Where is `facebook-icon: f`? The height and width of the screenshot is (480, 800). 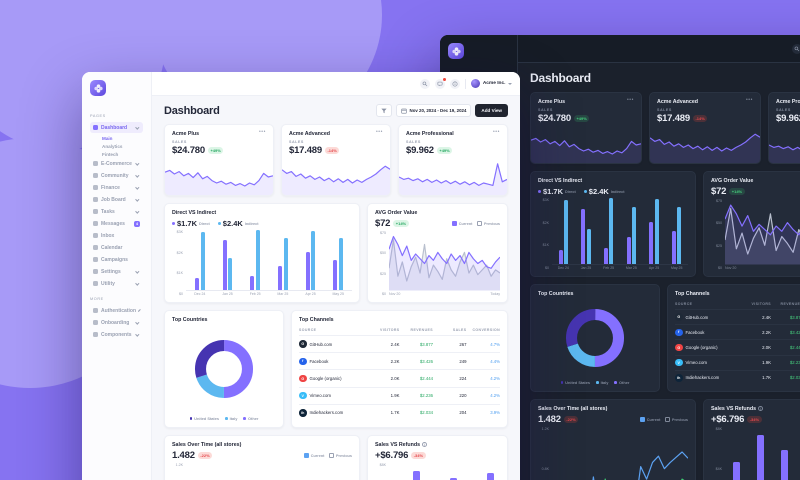
facebook-icon: f is located at coordinates (679, 332).